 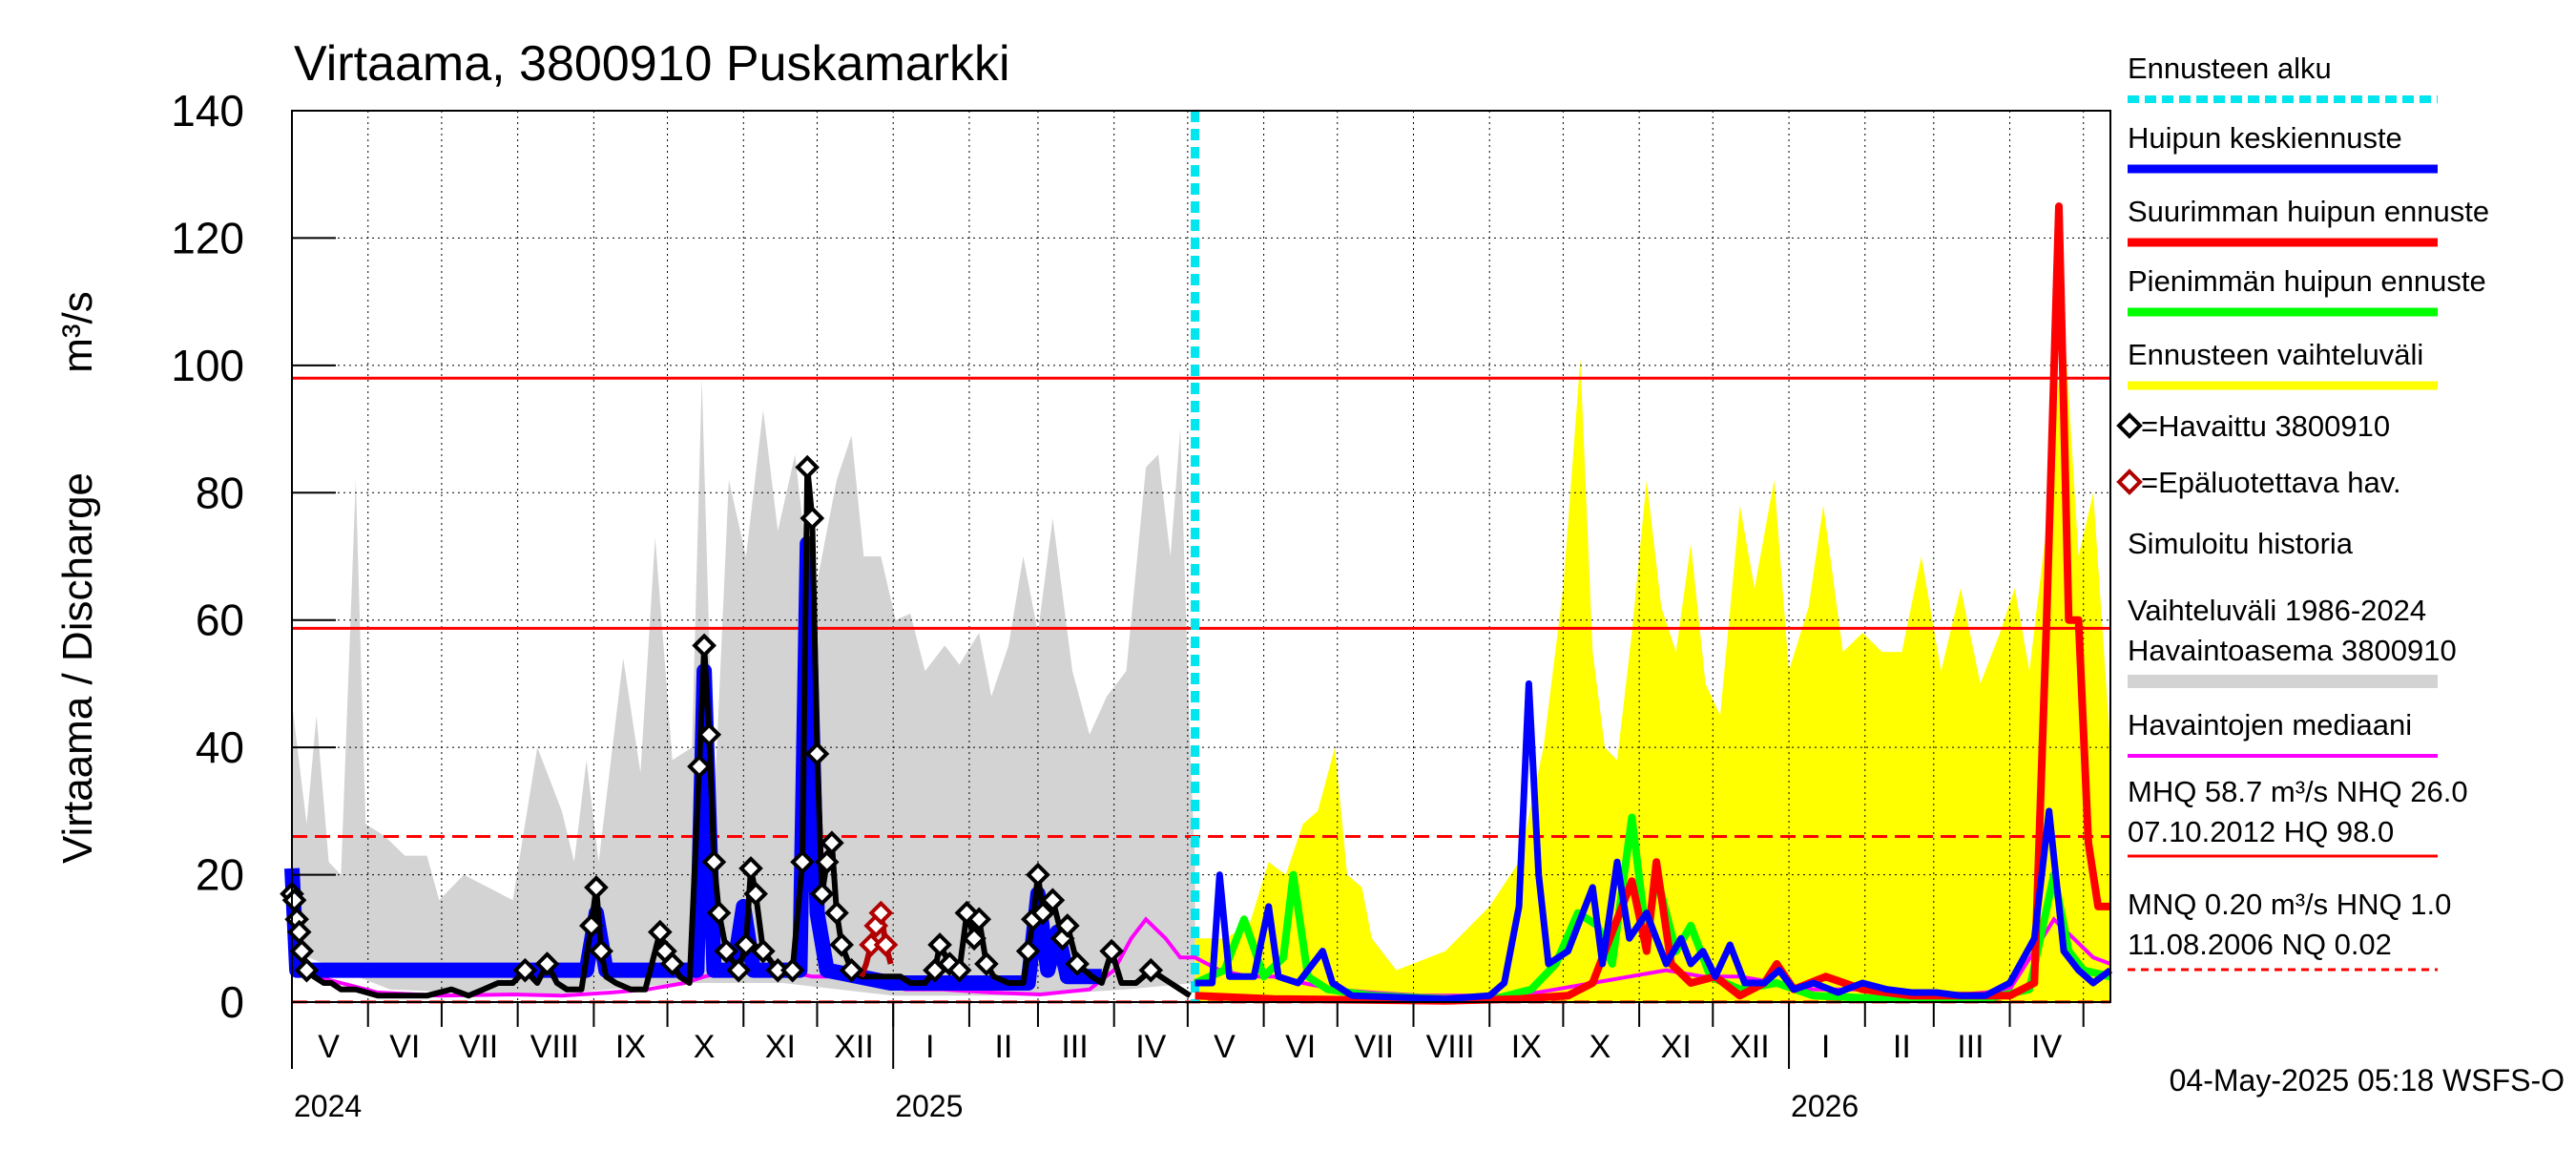 What do you see at coordinates (2308, 211) in the screenshot?
I see `legend-max_forecast-label: Suurimman huipun ennuste` at bounding box center [2308, 211].